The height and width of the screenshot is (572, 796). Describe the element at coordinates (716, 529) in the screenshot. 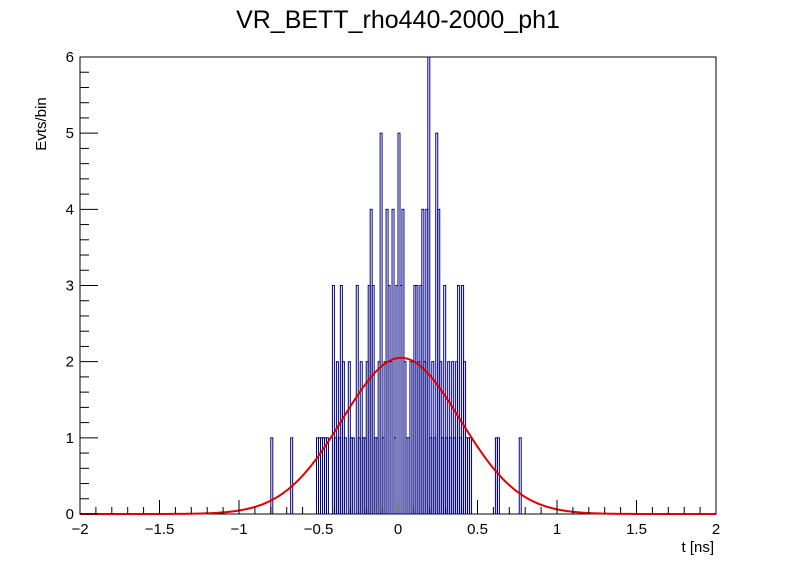

I see `x-tick-label: 2` at that location.